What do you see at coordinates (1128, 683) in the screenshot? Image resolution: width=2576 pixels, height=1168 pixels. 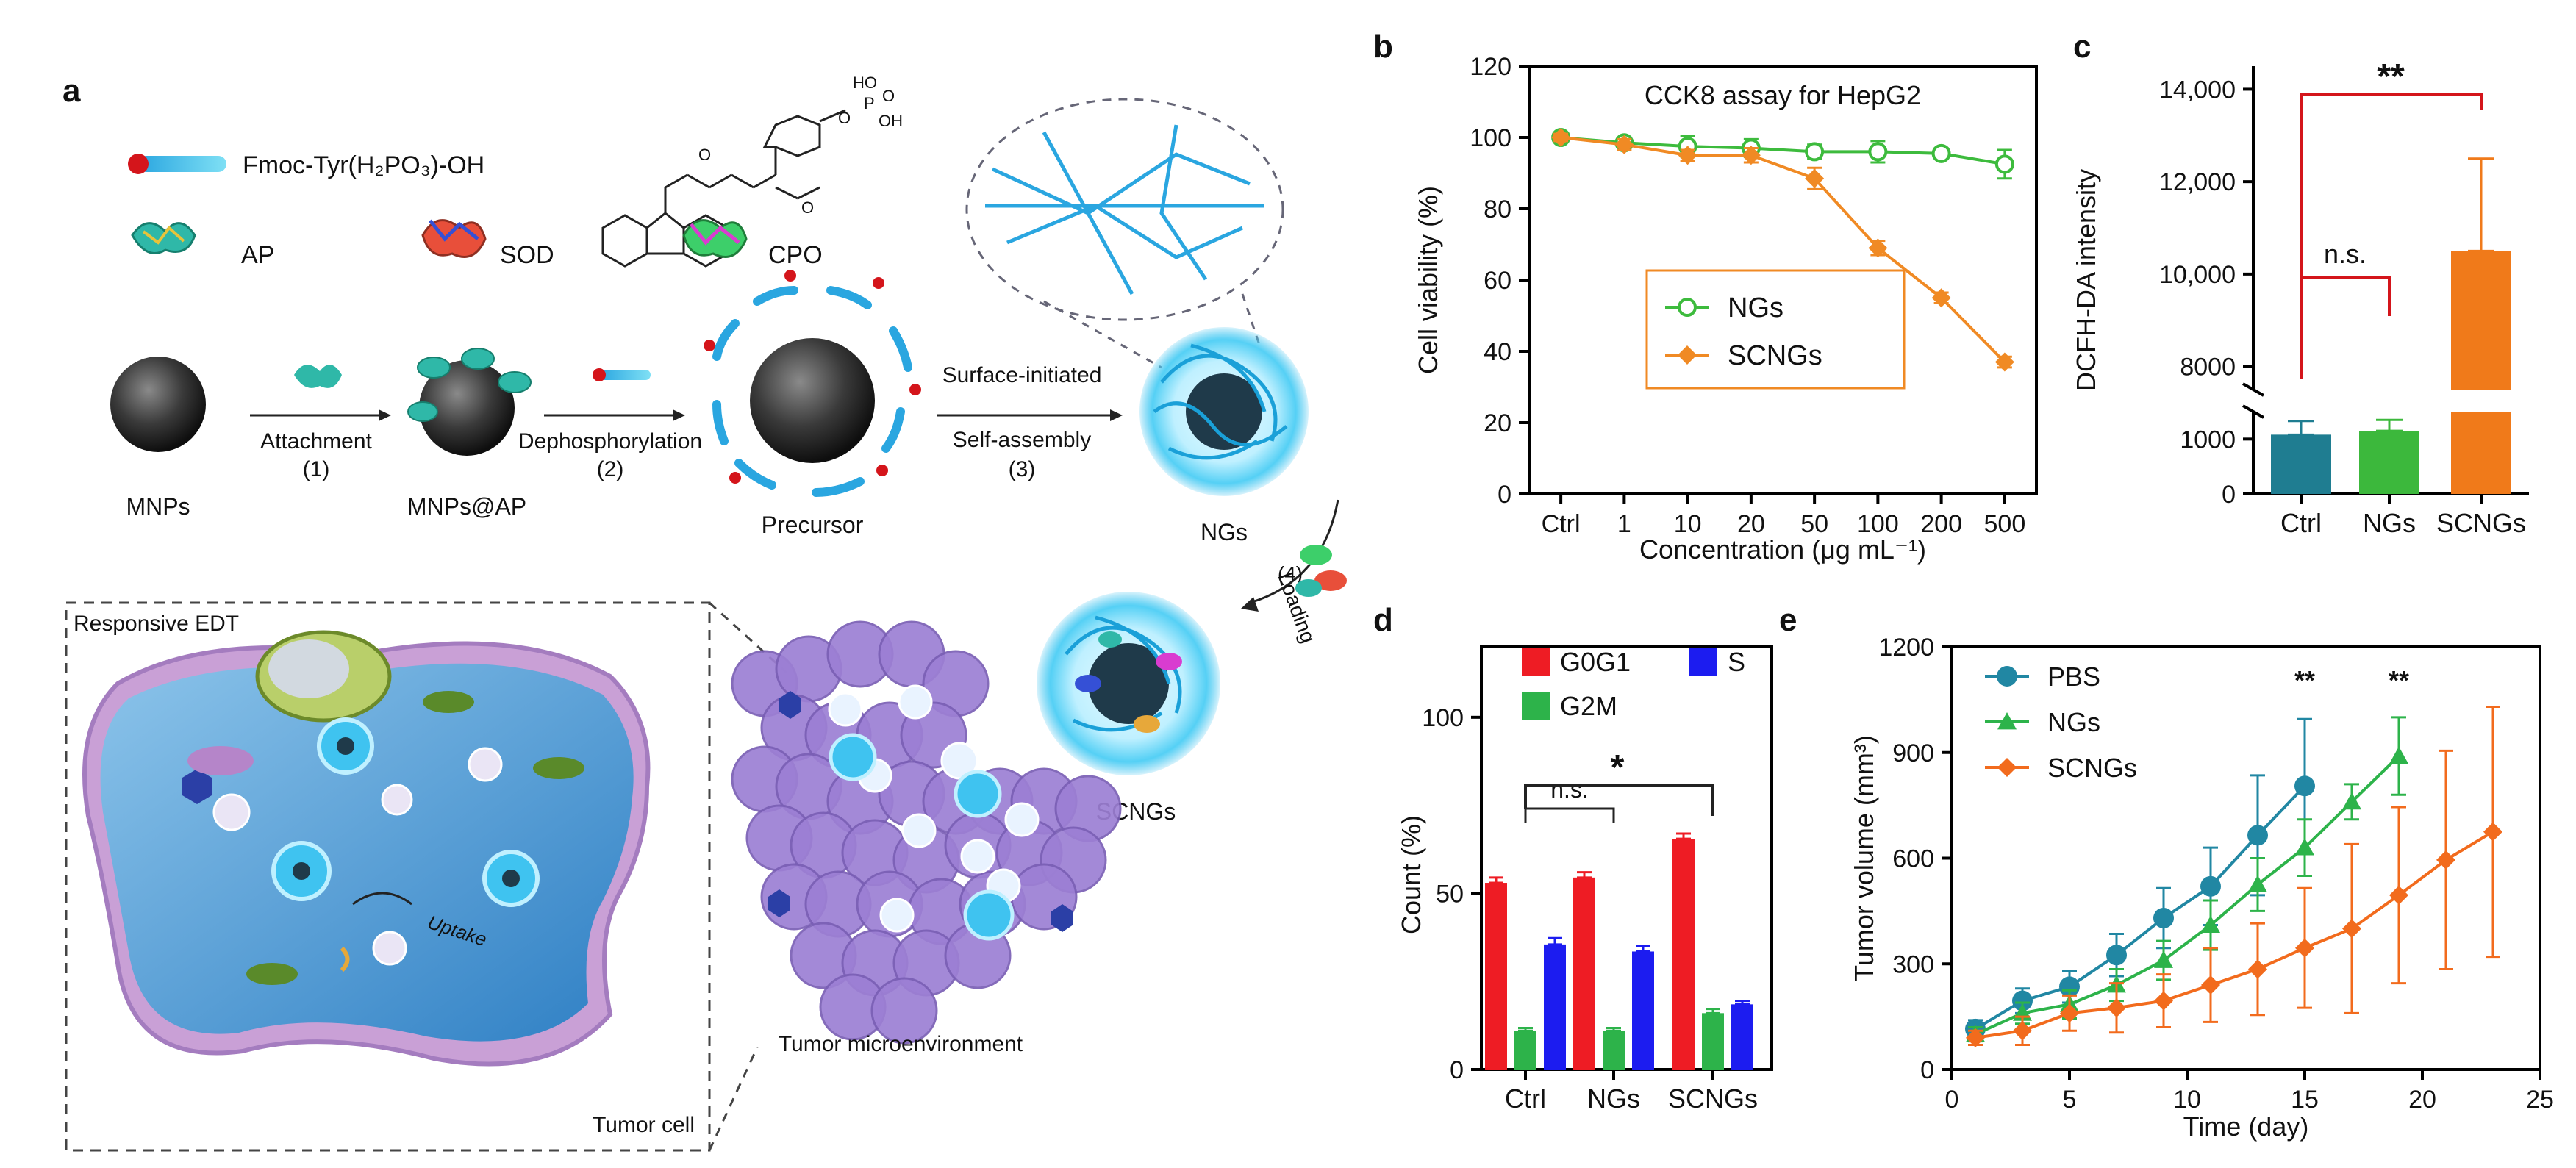 I see `scngs-nanogel-icon` at bounding box center [1128, 683].